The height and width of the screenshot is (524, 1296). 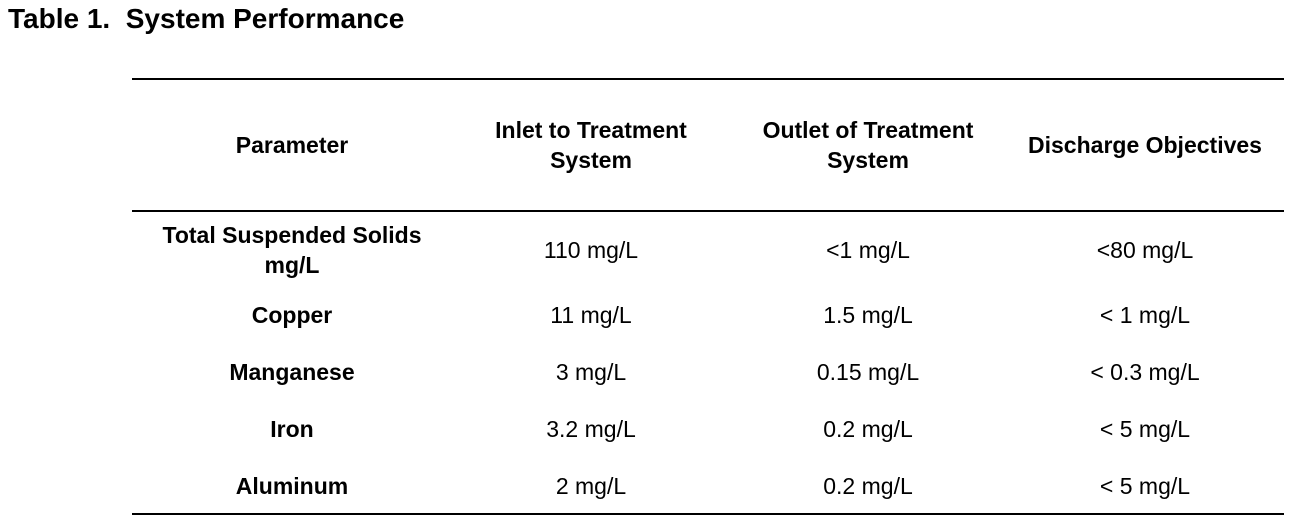 What do you see at coordinates (868, 145) in the screenshot?
I see `column-header: Outlet of Treatment System` at bounding box center [868, 145].